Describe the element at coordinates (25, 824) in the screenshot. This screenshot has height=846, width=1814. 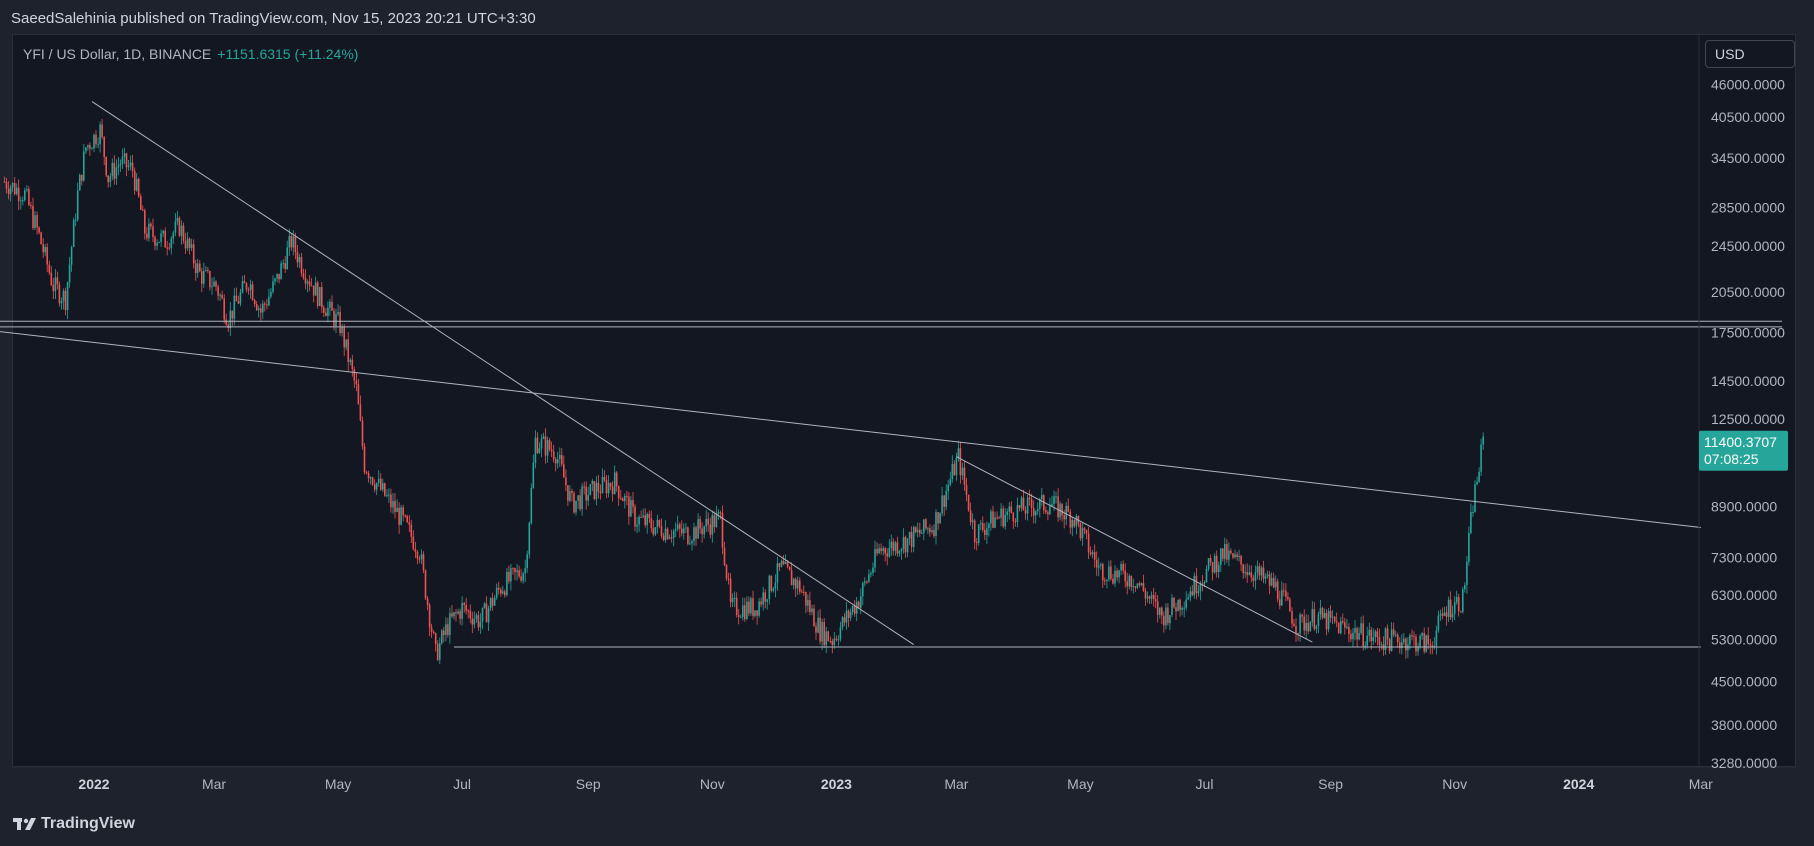
I see `tradingview-logo-icon` at that location.